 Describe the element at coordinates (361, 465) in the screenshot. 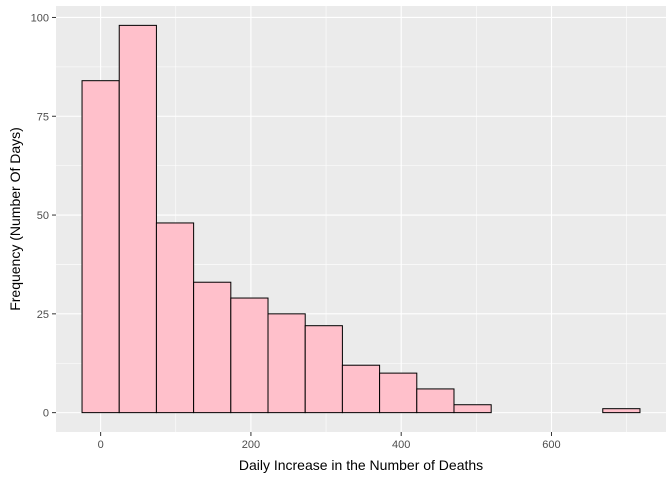

I see `x-axis-title: Daily Increase in the Number of Deaths` at that location.